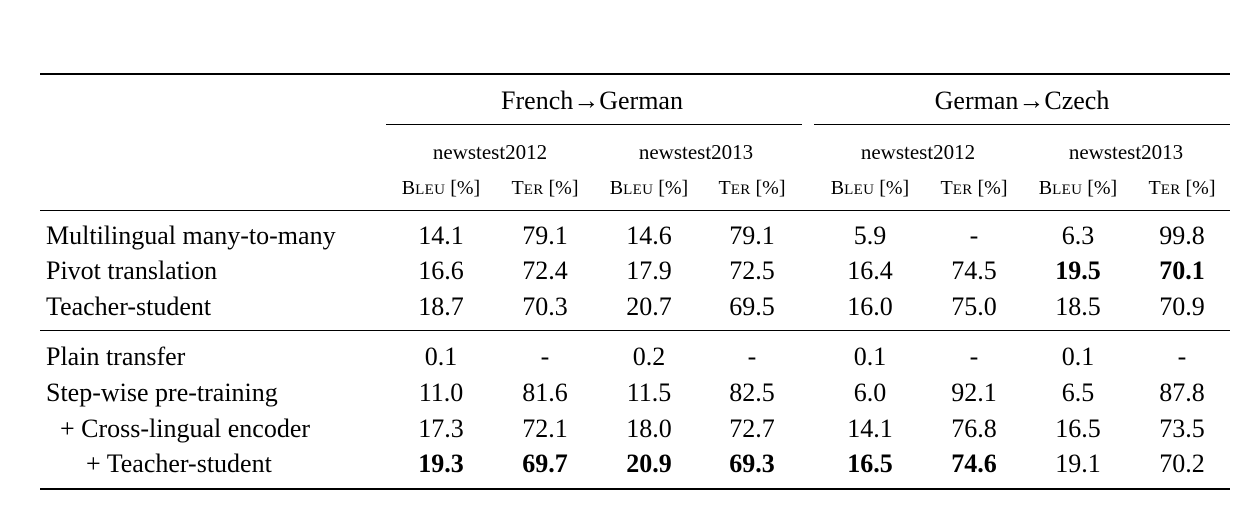 This screenshot has width=1252, height=506. Describe the element at coordinates (635, 74) in the screenshot. I see `top-rule` at that location.